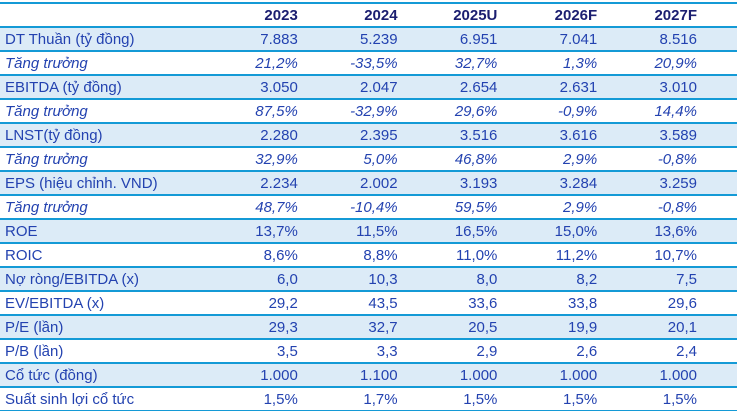 The height and width of the screenshot is (419, 737). Describe the element at coordinates (483, 303) in the screenshot. I see `value-cell: 33,6` at that location.